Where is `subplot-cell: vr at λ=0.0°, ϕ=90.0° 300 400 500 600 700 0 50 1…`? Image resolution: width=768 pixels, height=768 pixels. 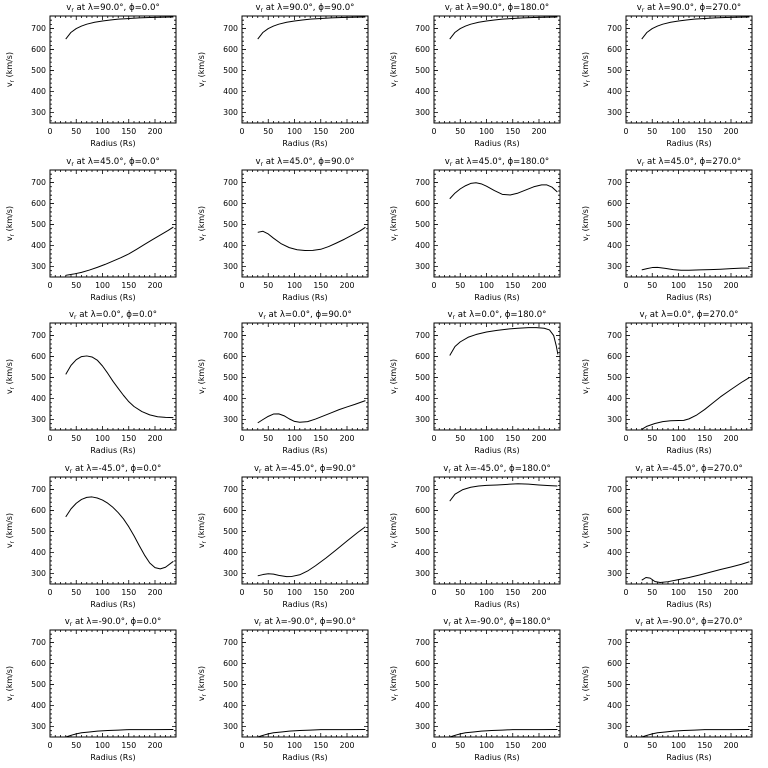 subplot-cell: vr at λ=0.0°, ϕ=90.0° 300 400 500 600 700 0 50 1… is located at coordinates (288, 384).